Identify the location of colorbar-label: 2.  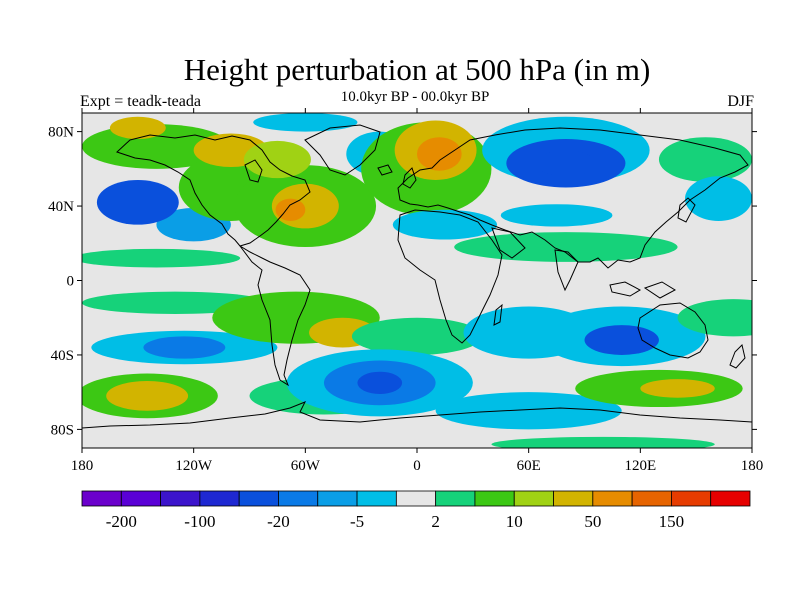
(435, 521).